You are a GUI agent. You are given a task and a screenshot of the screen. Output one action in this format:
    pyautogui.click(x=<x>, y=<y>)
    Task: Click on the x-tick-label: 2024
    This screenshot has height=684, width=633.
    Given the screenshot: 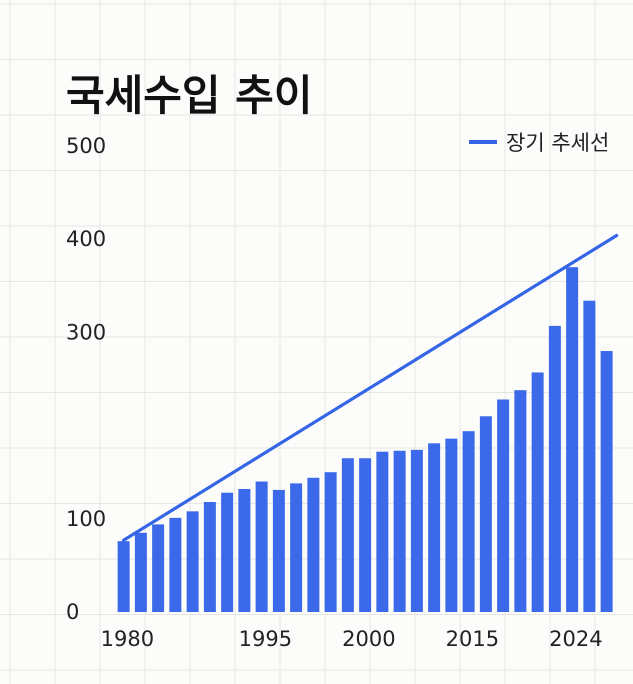 What is the action you would take?
    pyautogui.click(x=575, y=639)
    